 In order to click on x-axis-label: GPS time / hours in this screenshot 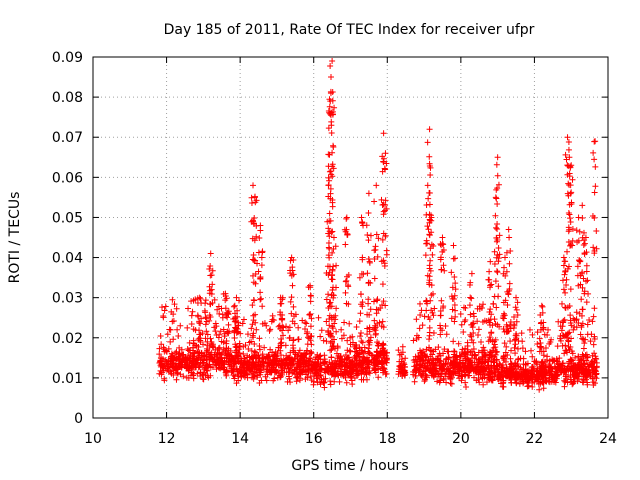, I will do `click(349, 466)`.